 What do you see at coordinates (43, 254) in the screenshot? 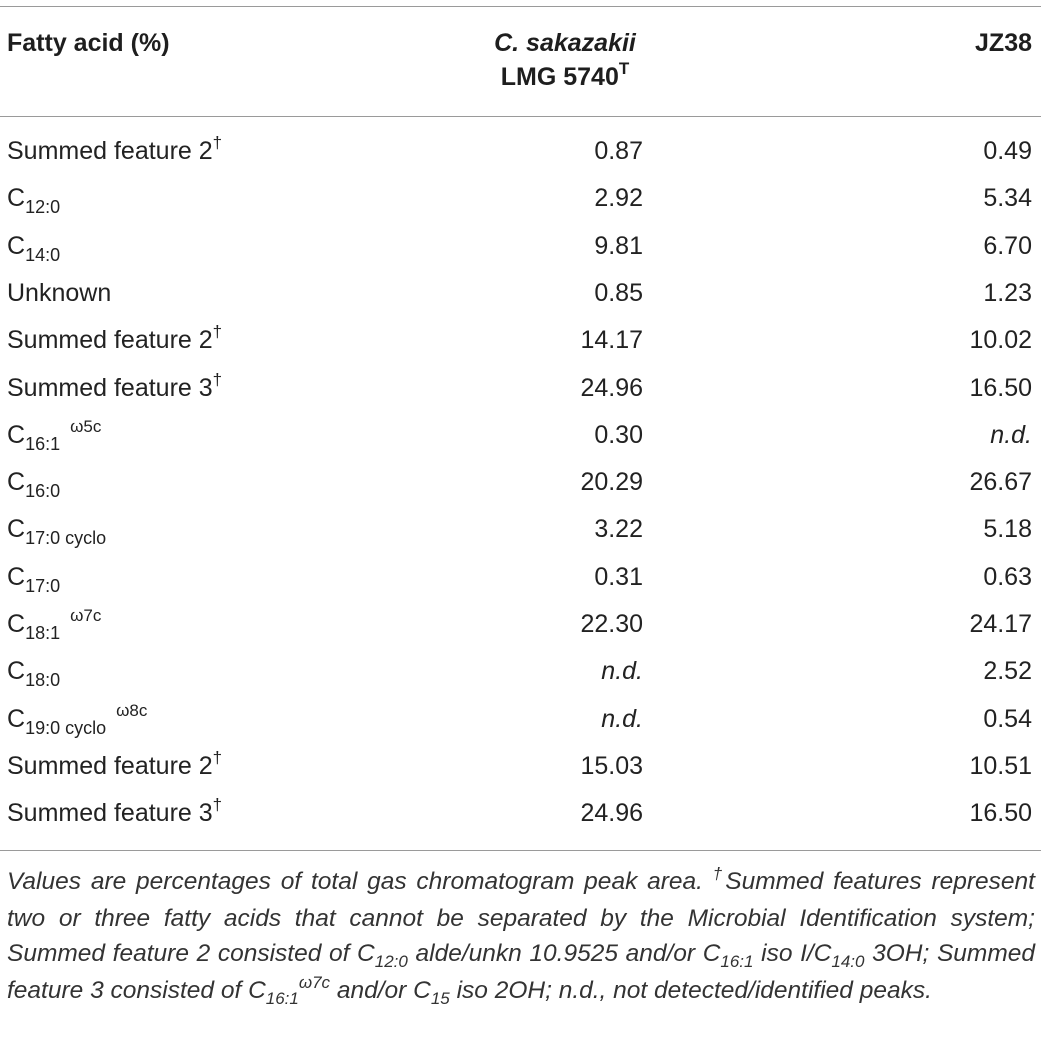
I see `fatty-acid-subscript: 14:0` at bounding box center [43, 254].